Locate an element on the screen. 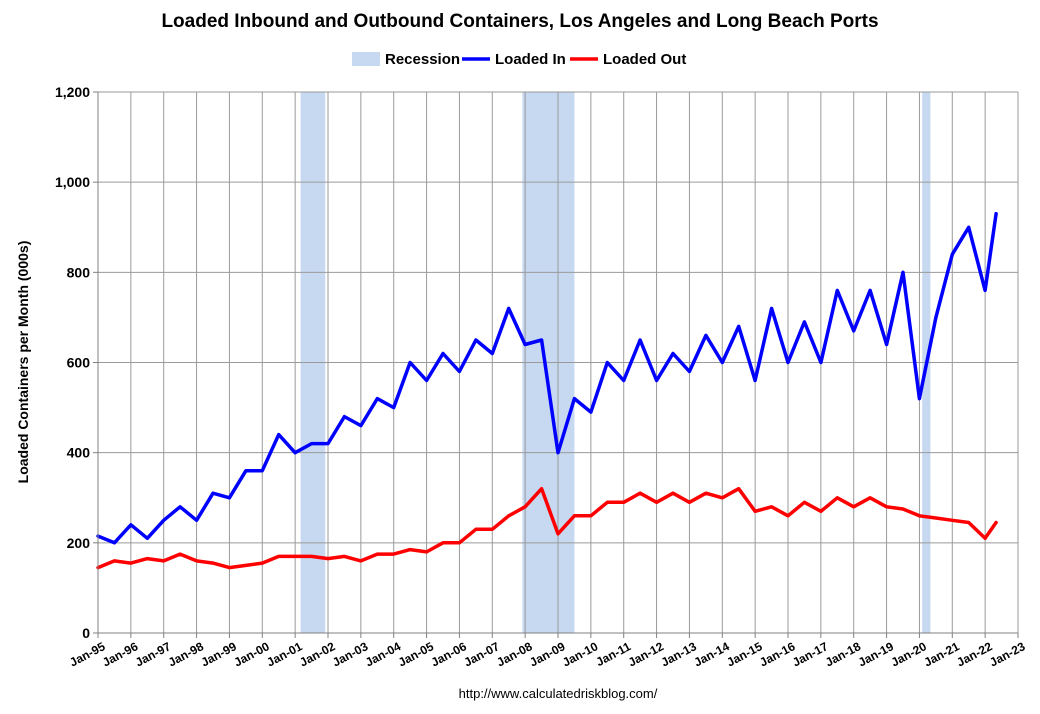  legend-label-loaded-in: Loaded In is located at coordinates (530, 59).